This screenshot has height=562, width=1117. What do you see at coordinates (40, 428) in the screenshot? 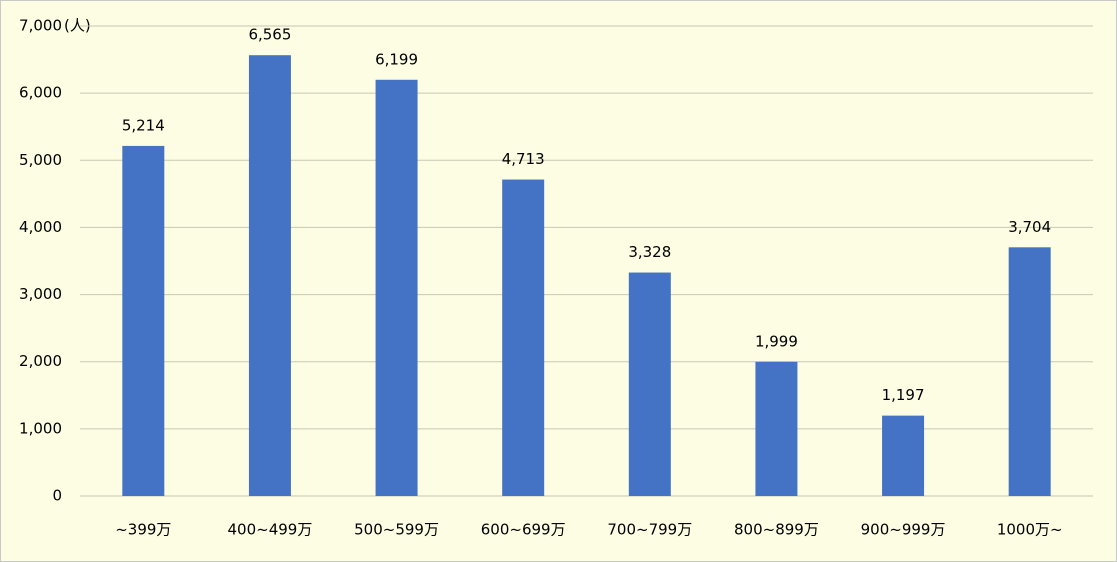
I see `y-tick-label: 1,000` at bounding box center [40, 428].